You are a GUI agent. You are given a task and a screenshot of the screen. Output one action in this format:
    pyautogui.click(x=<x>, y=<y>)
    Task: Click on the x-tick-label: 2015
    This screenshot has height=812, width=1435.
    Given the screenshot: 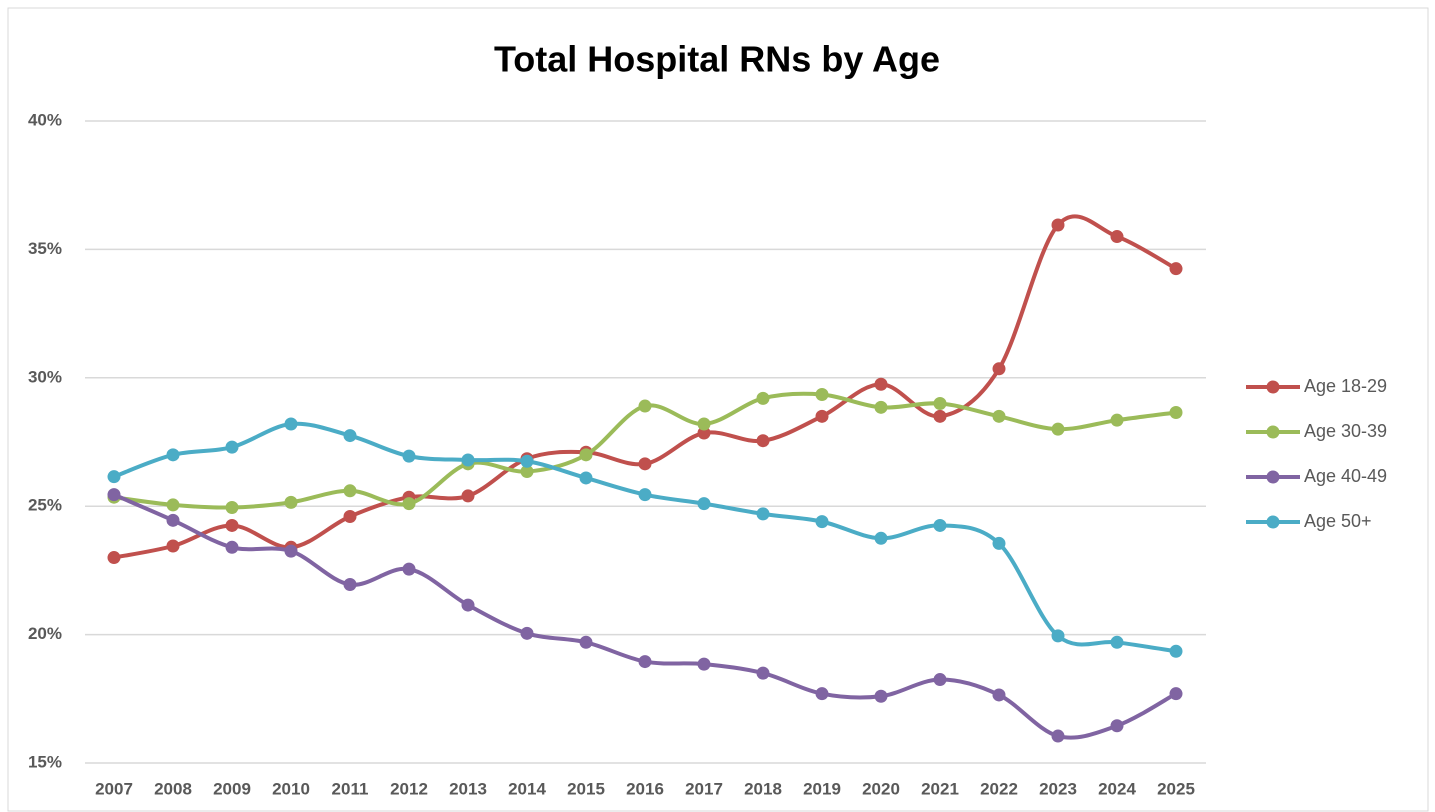 What is the action you would take?
    pyautogui.click(x=586, y=788)
    